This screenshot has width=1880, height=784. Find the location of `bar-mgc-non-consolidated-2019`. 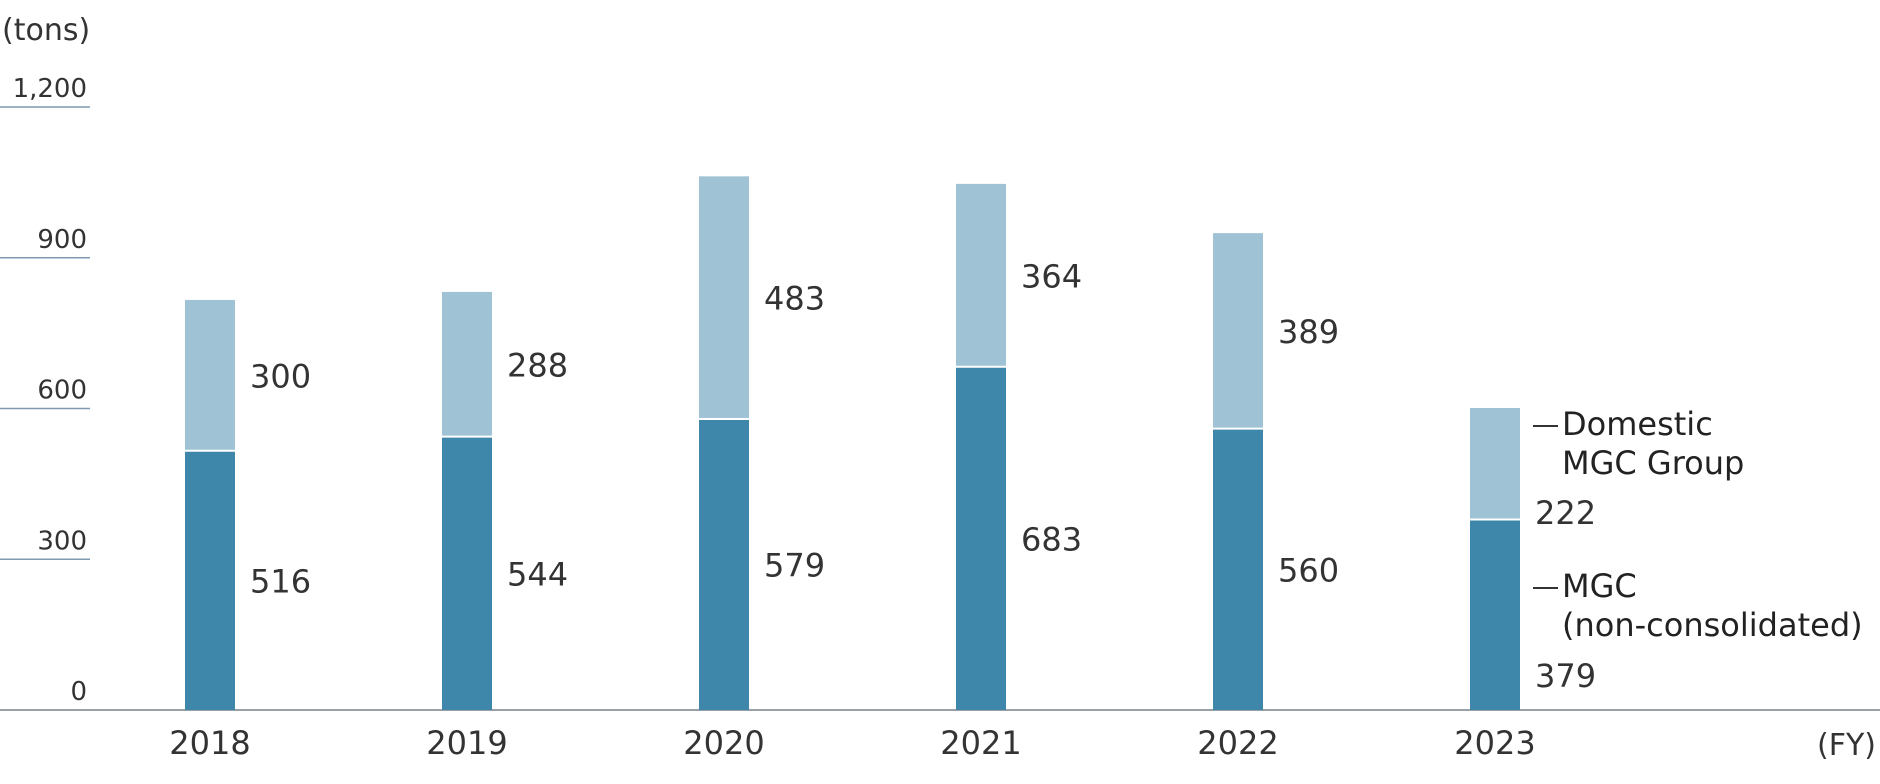

bar-mgc-non-consolidated-2019 is located at coordinates (467, 573).